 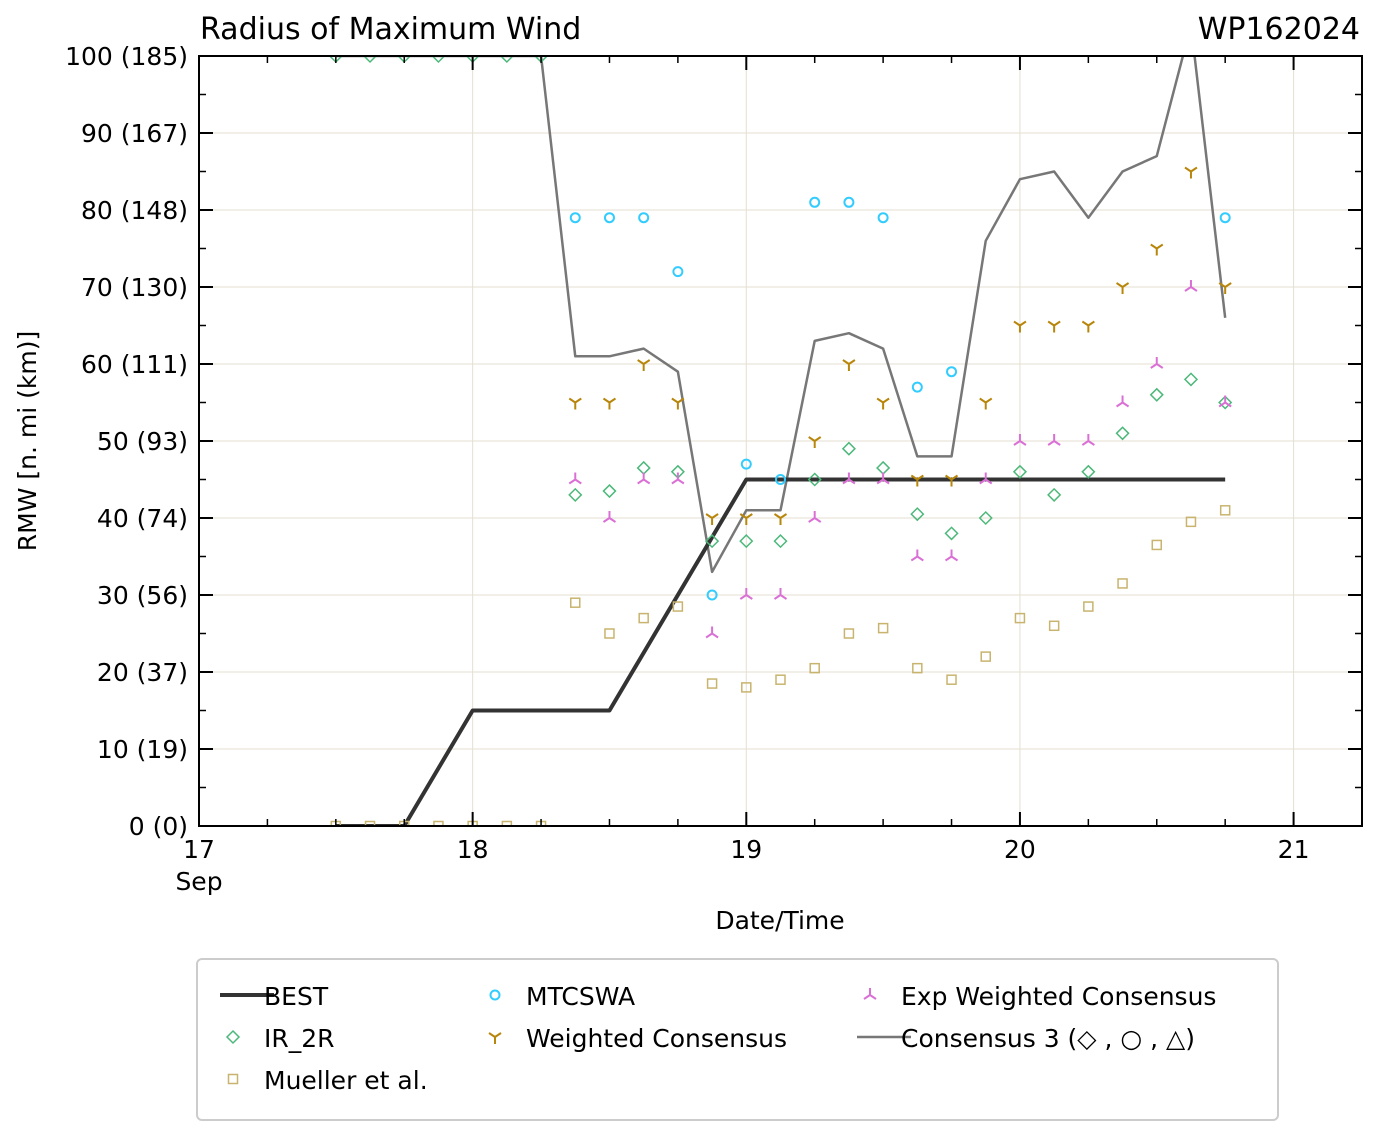 What do you see at coordinates (27, 441) in the screenshot?
I see `y-axis-label: RMW [n. mi (km)]` at bounding box center [27, 441].